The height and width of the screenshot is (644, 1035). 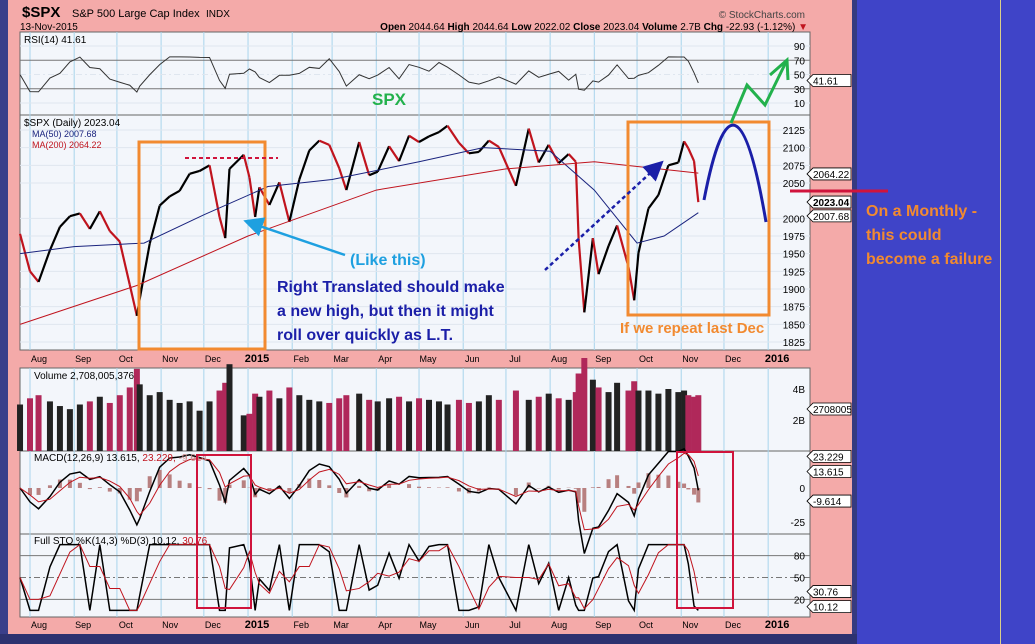 I want to click on month-label: 2015, so click(x=257, y=359).